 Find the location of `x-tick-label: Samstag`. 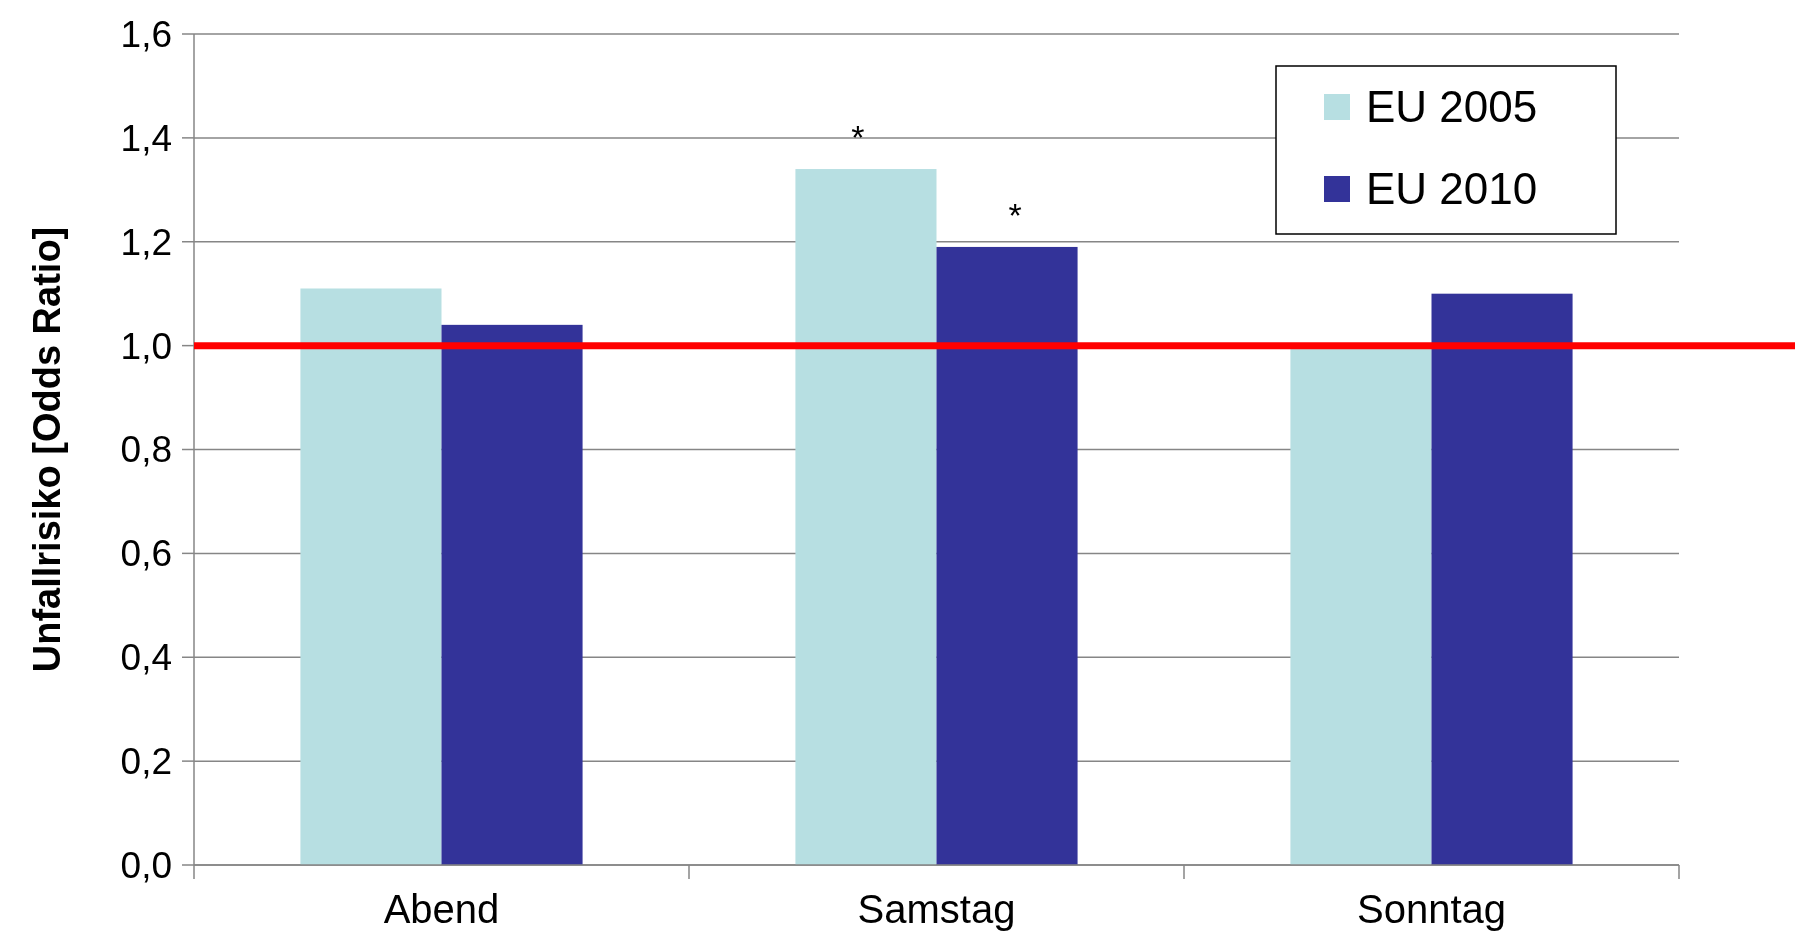

x-tick-label: Samstag is located at coordinates (936, 909).